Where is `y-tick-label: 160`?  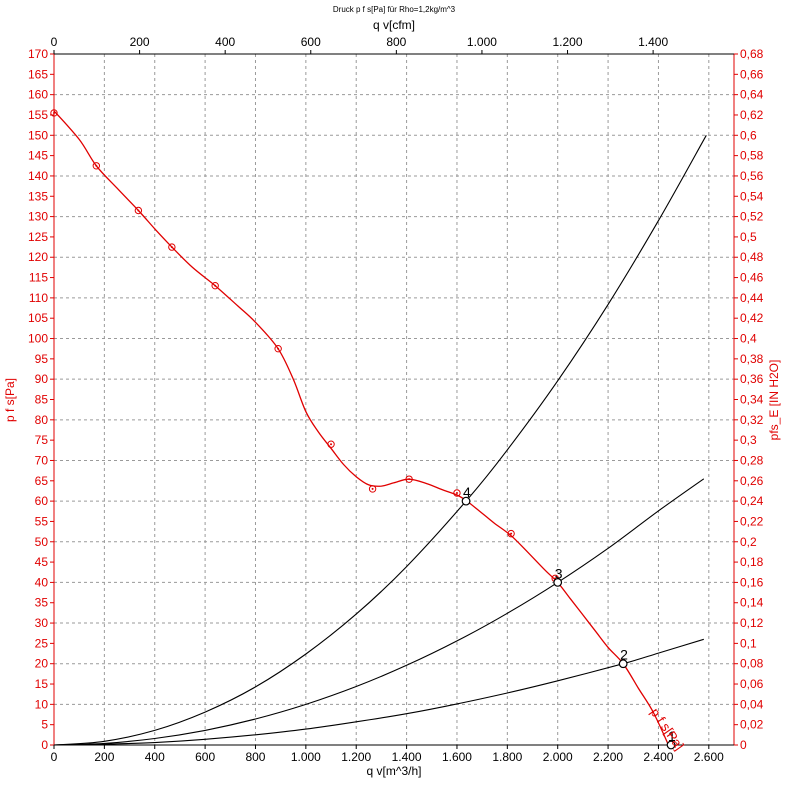 y-tick-label: 160 is located at coordinates (38, 95).